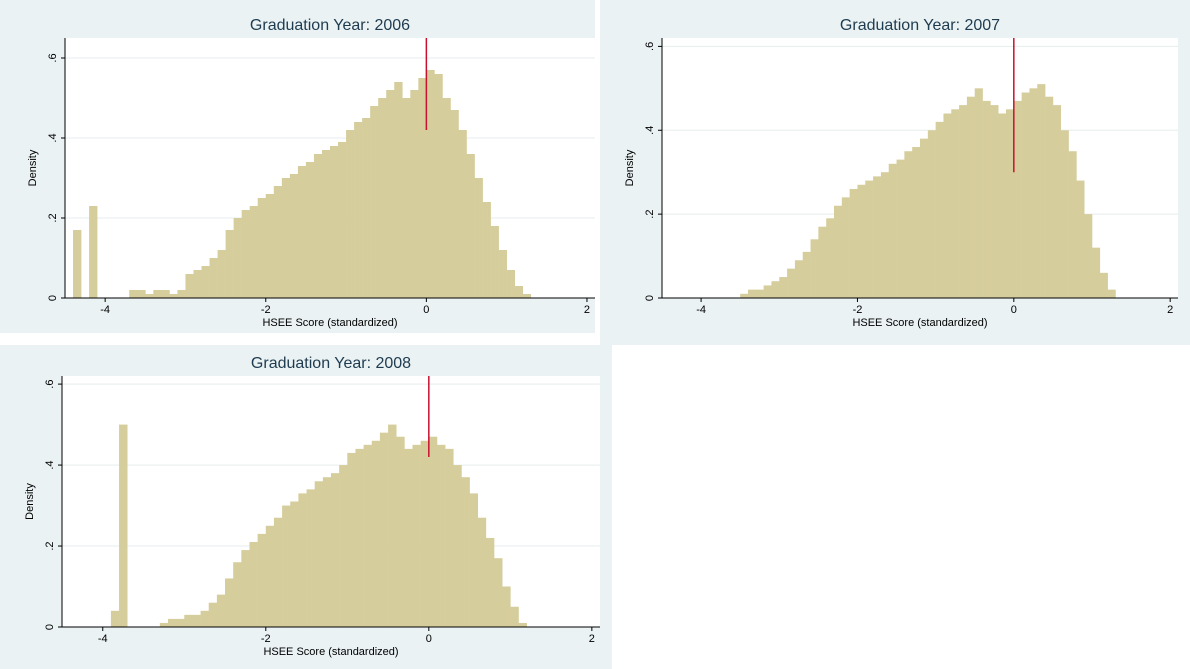 The width and height of the screenshot is (1190, 669). Describe the element at coordinates (50, 384) in the screenshot. I see `y-tick-label: .6` at that location.